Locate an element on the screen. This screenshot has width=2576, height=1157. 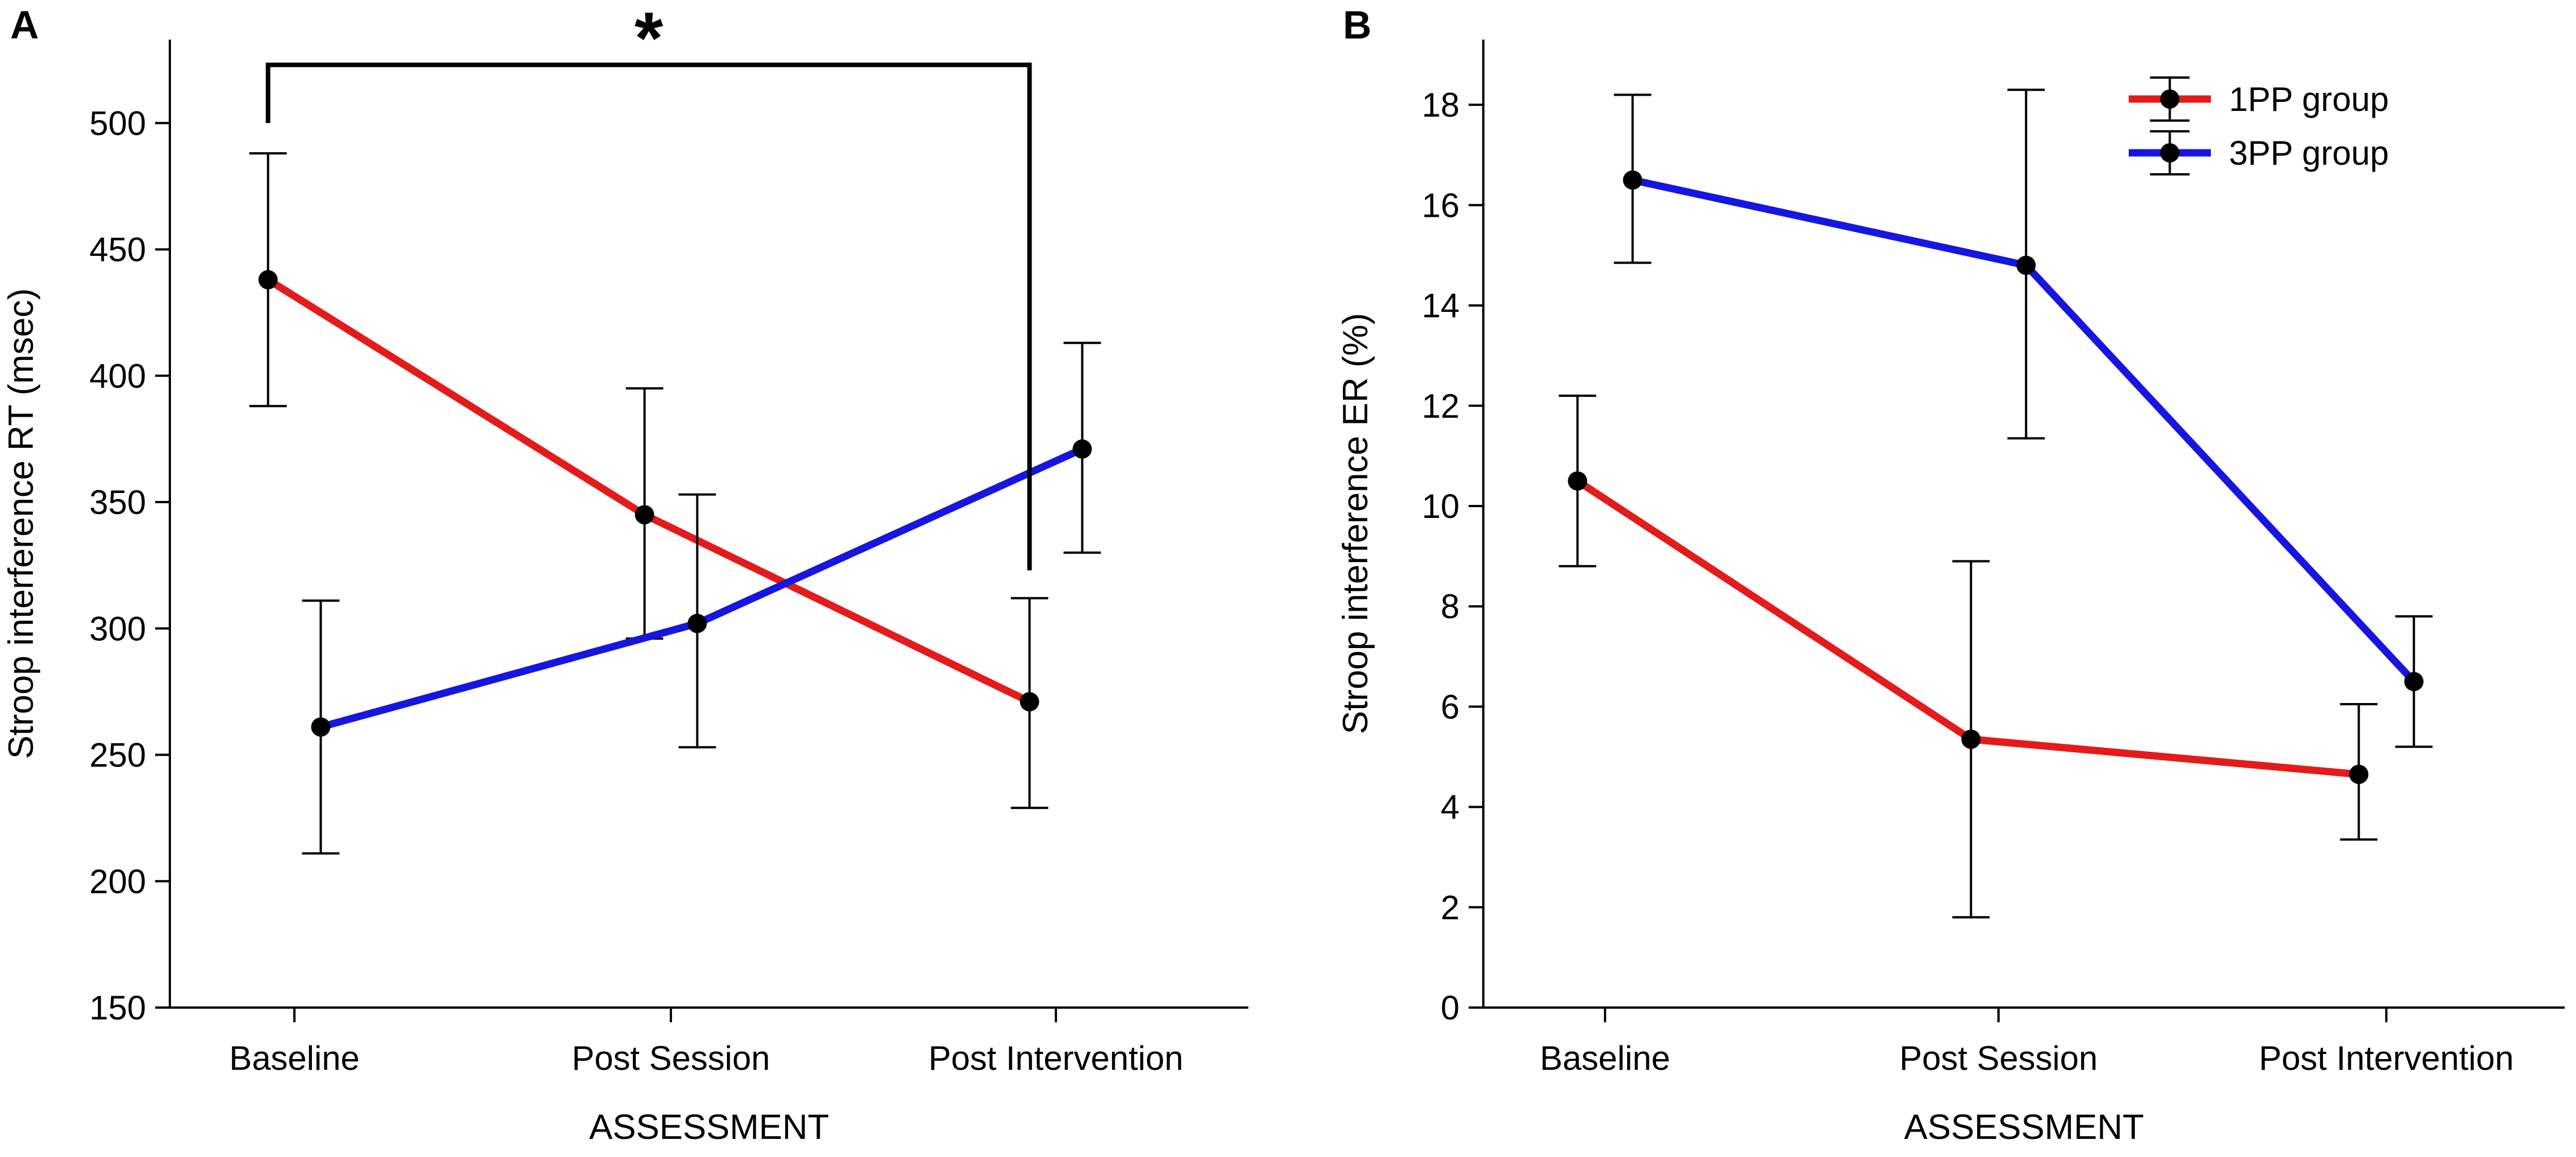
y-tick-label: 14 is located at coordinates (1441, 306).